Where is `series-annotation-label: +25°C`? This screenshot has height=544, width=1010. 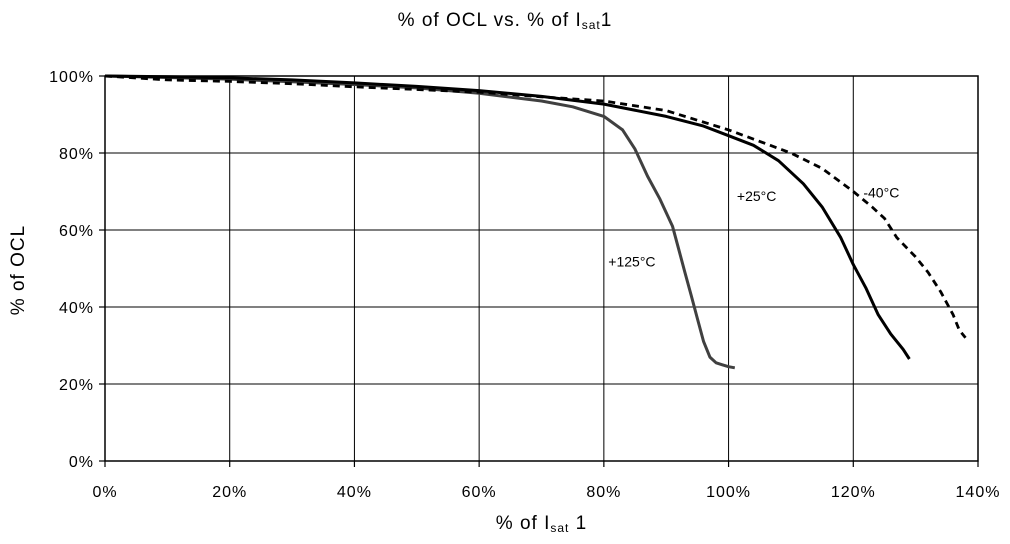 series-annotation-label: +25°C is located at coordinates (756, 196).